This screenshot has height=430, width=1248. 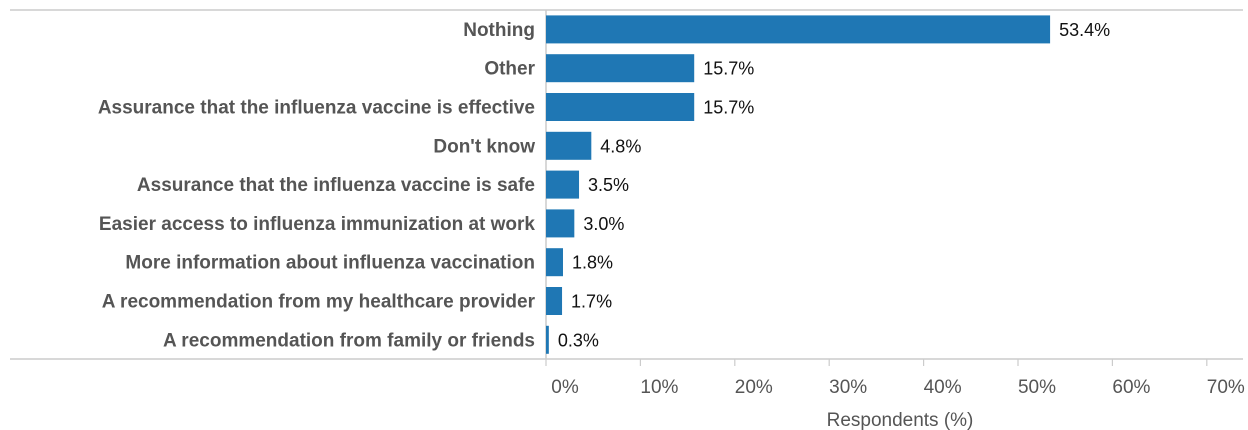 What do you see at coordinates (900, 420) in the screenshot?
I see `x-axis-title: Respondents (%)` at bounding box center [900, 420].